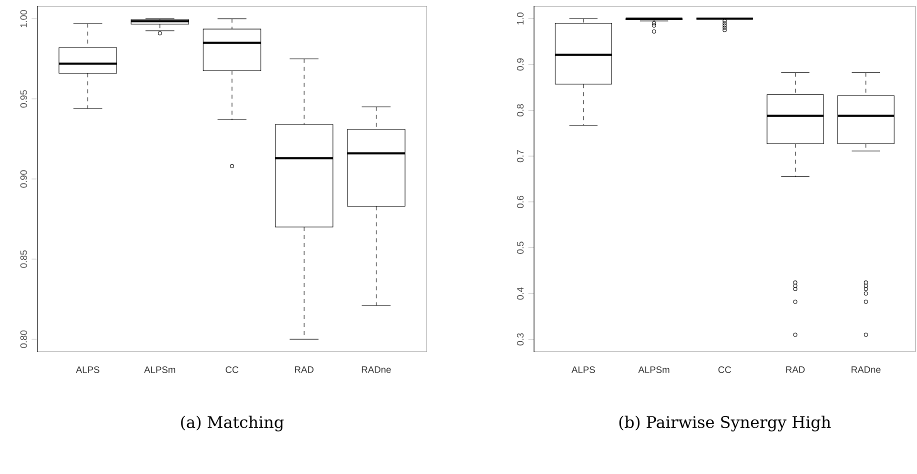  What do you see at coordinates (23, 339) in the screenshot?
I see `y-tick-label: 0.80` at bounding box center [23, 339].